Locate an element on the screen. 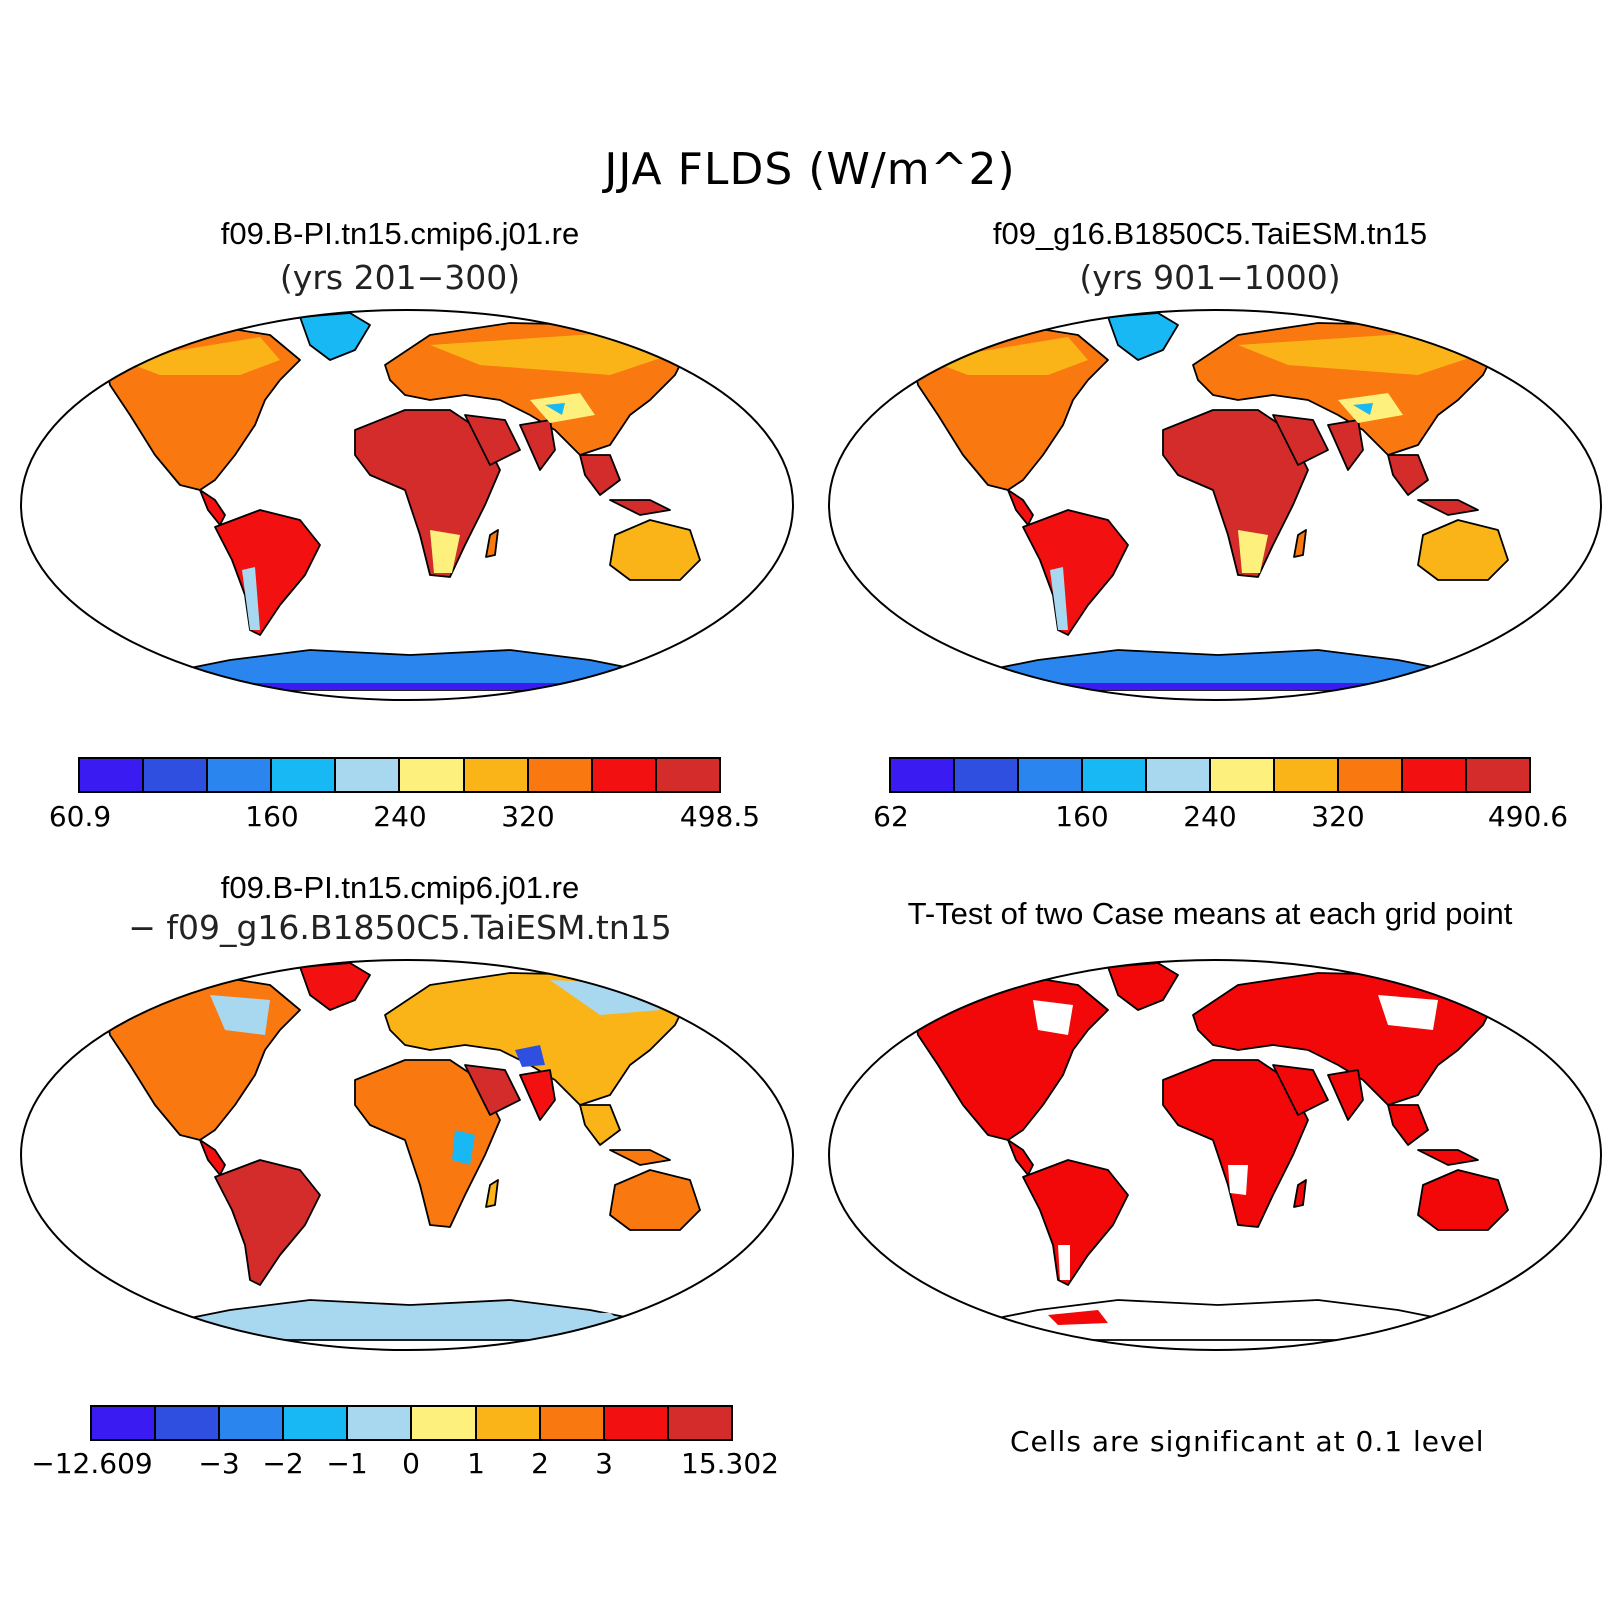 This screenshot has width=1620, height=1620. cbar1-label-min: 60.9 is located at coordinates (80, 816).